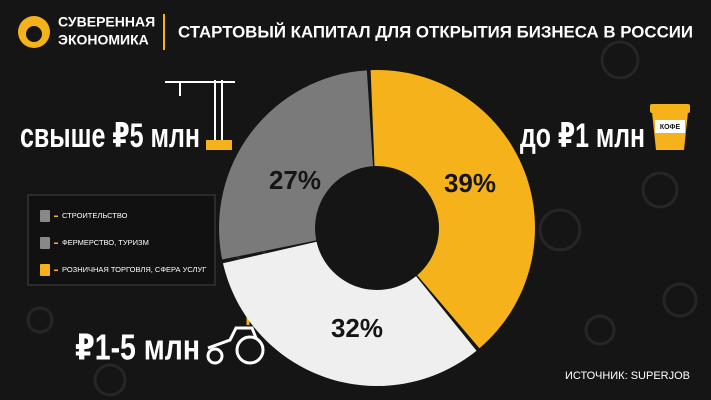  I want to click on category-label: свыше ₽5 млн, so click(110, 136).